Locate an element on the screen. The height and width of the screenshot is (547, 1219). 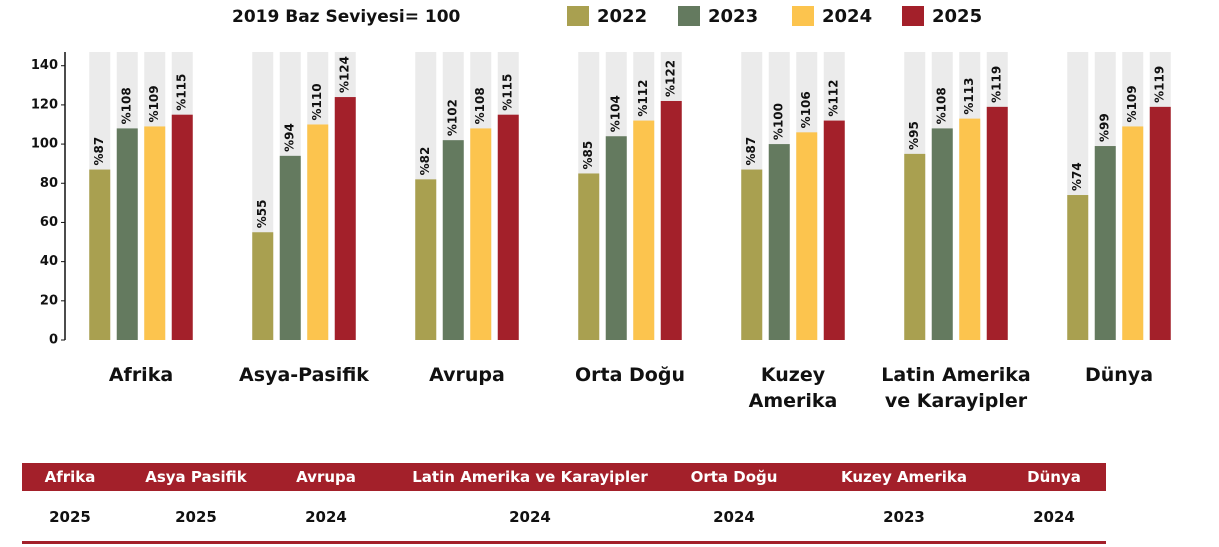
chart-subtitle: 2019 Baz Seviyesi= 100 is located at coordinates (346, 17).